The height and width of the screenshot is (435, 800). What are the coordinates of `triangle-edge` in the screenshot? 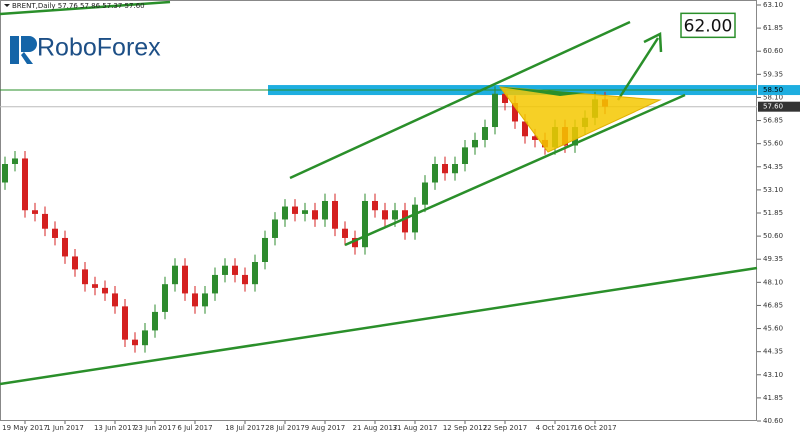 It's located at (542, 91).